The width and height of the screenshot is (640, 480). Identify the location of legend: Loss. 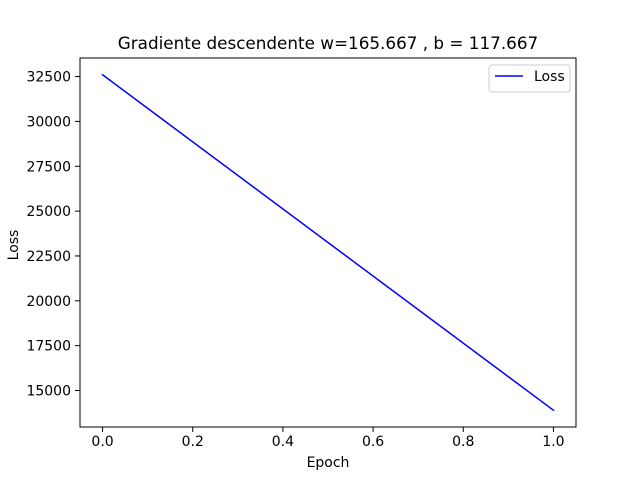
(529, 78).